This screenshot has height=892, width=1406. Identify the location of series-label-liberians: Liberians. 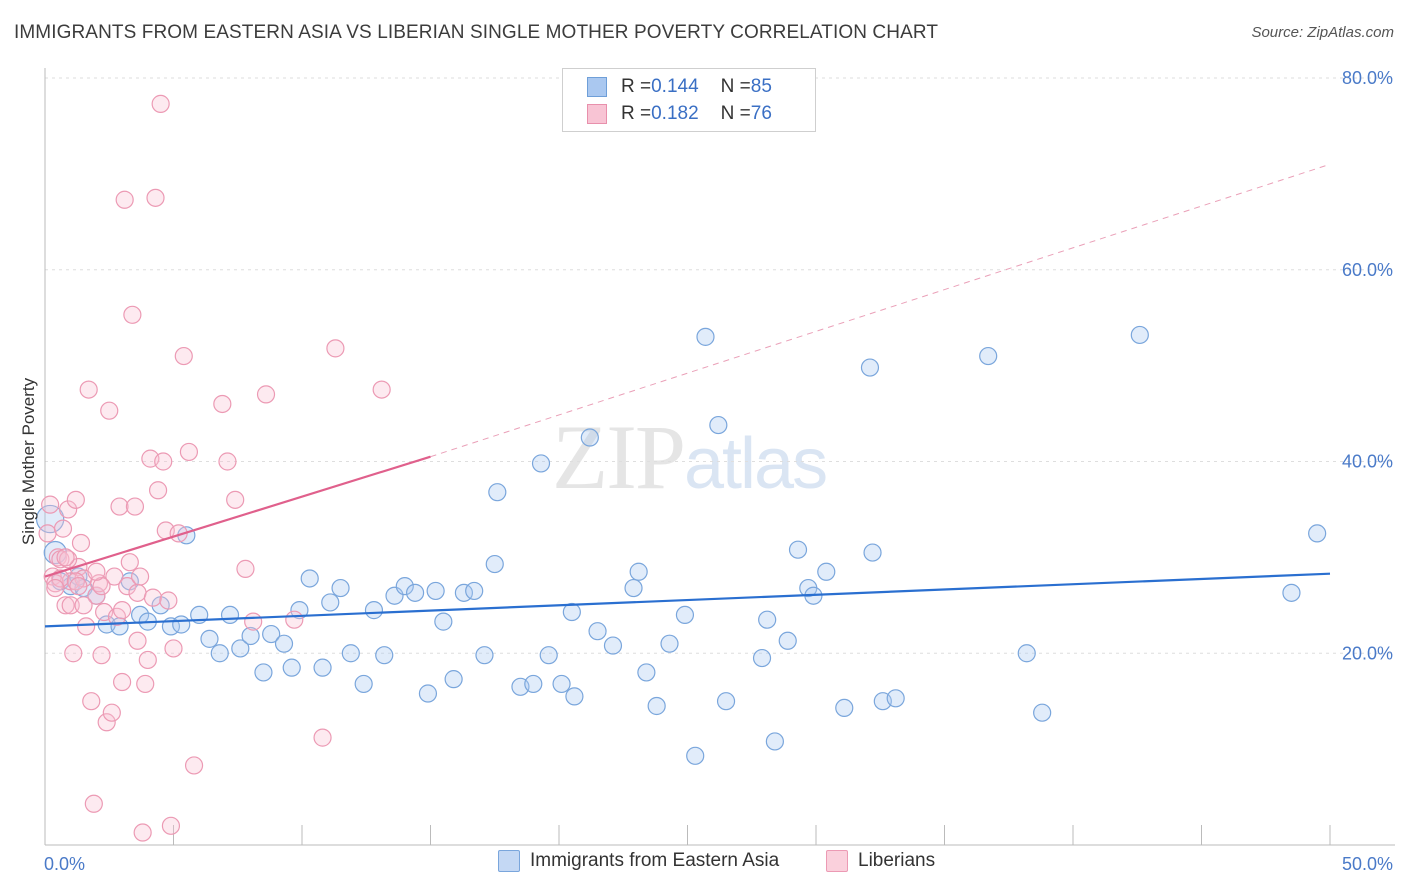
(897, 860).